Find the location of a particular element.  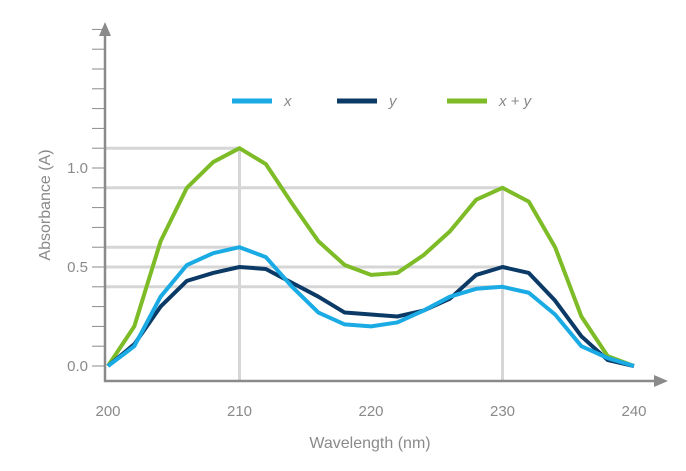

y-tick-label: 0.0 is located at coordinates (77, 366).